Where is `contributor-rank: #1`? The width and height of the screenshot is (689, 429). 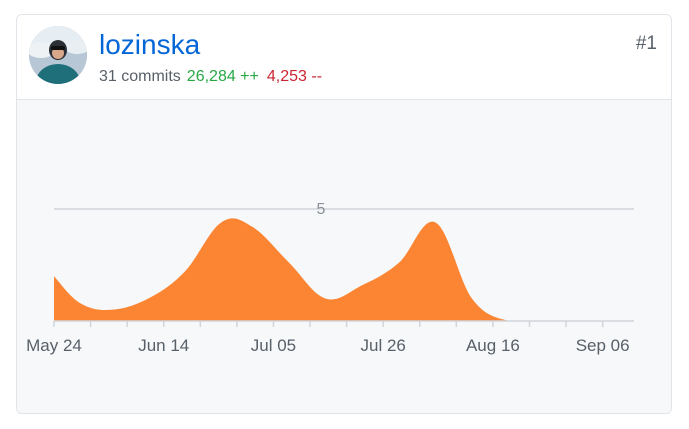 contributor-rank: #1 is located at coordinates (646, 43).